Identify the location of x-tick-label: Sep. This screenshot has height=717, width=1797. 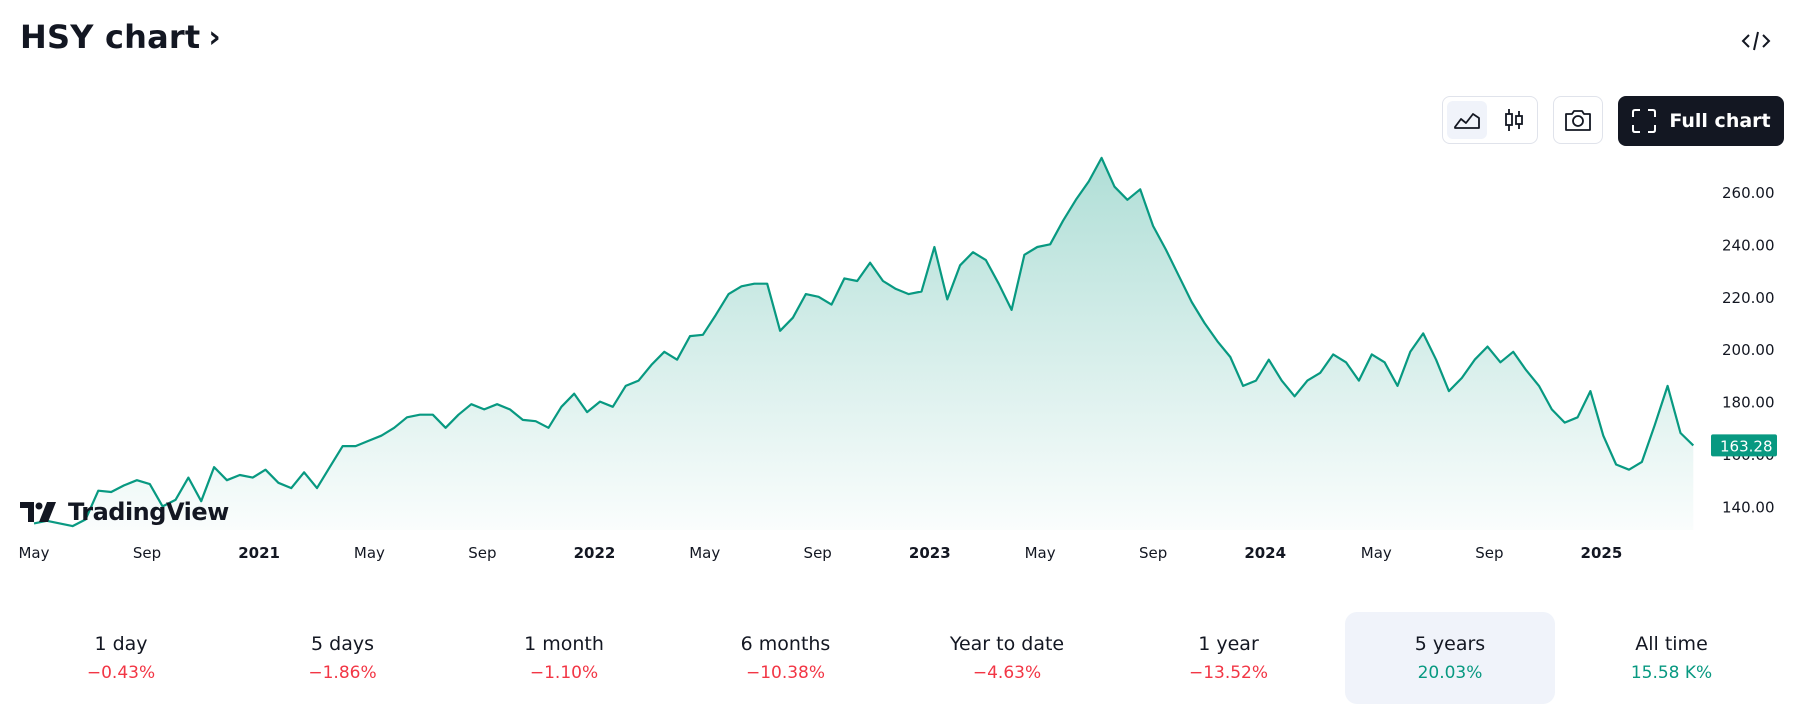
(147, 553).